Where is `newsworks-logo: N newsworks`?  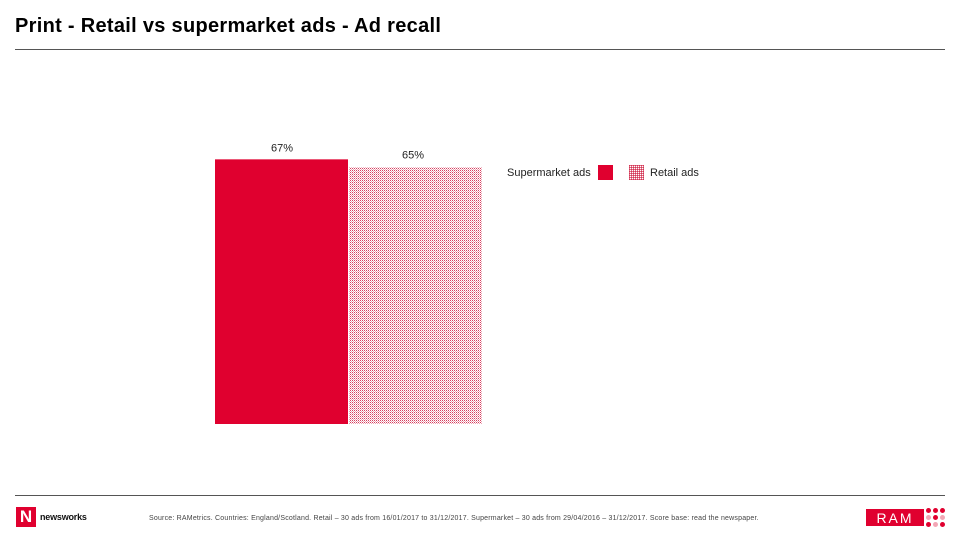 newsworks-logo: N newsworks is located at coordinates (51, 517).